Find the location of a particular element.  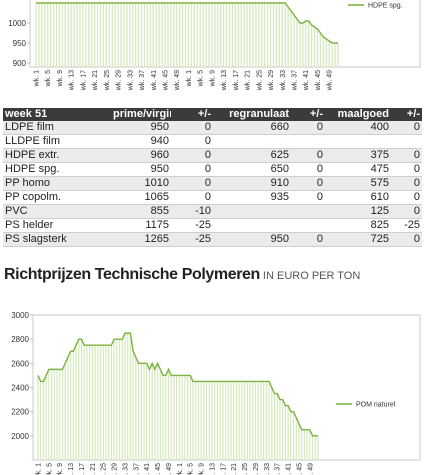

legend-label: POM naturel is located at coordinates (376, 405).